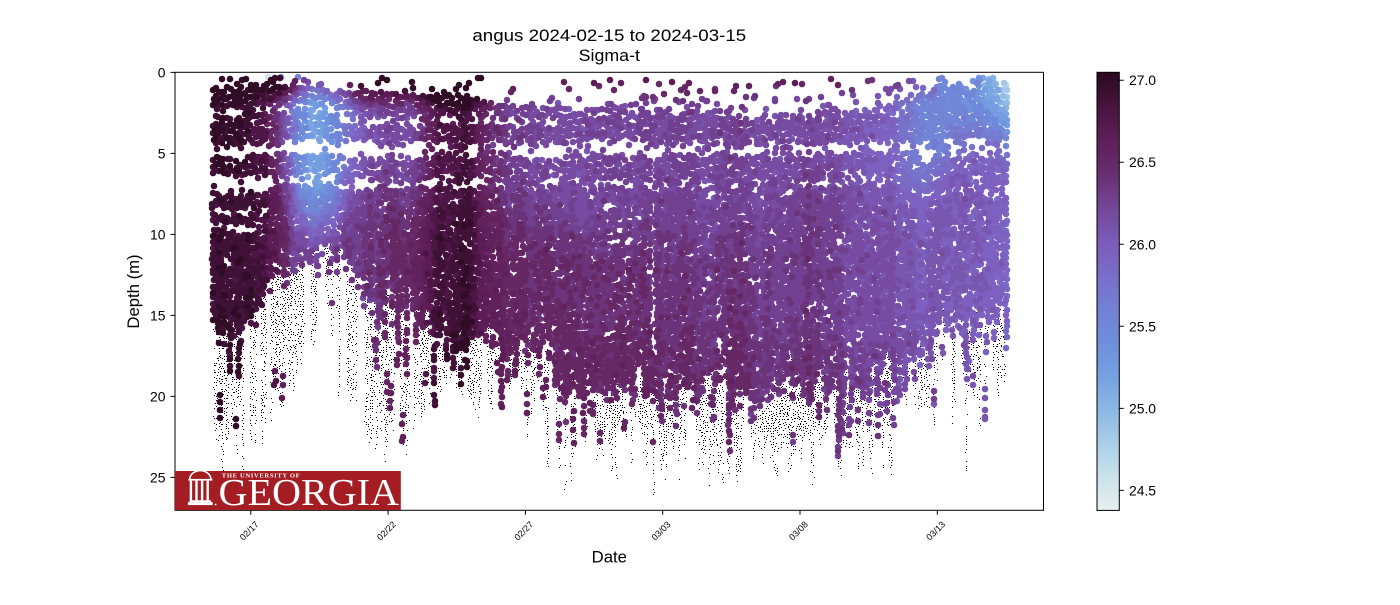 The image size is (1400, 605). Describe the element at coordinates (1142, 162) in the screenshot. I see `svg-text: 26.5` at that location.